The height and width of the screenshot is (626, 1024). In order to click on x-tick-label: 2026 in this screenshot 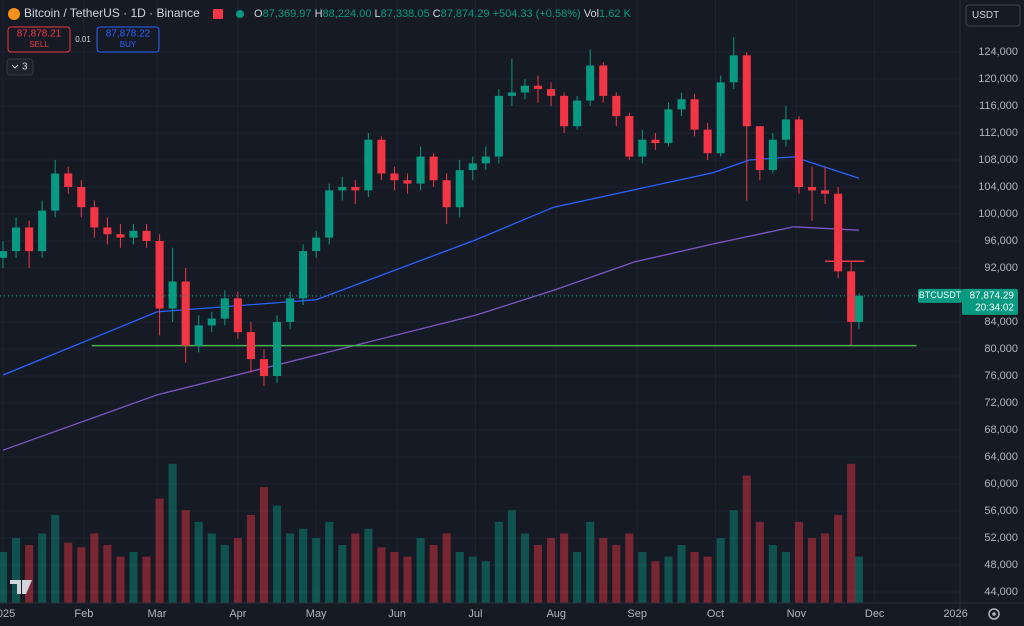, I will do `click(955, 614)`.